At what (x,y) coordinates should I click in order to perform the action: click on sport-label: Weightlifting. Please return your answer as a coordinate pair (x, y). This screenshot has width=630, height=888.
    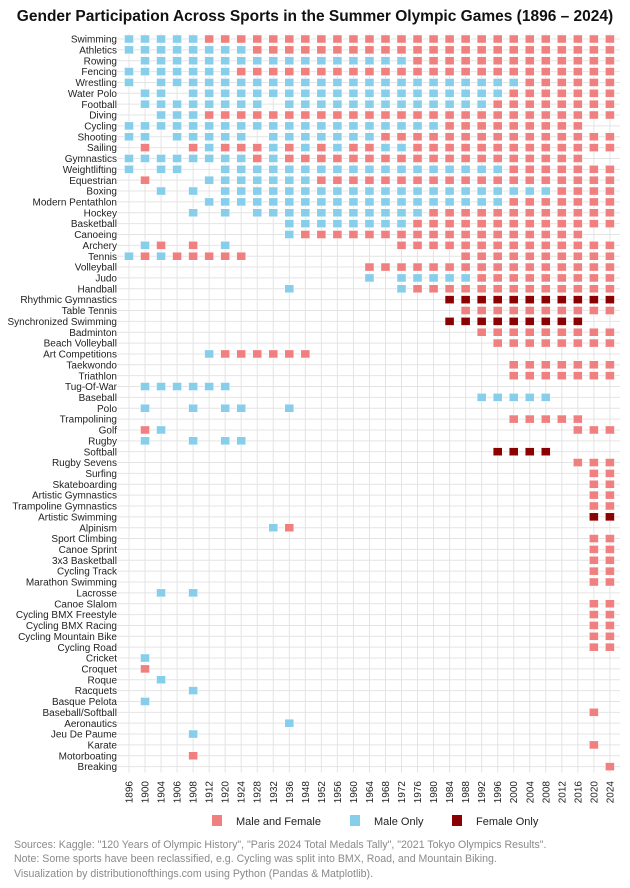
    Looking at the image, I should click on (90, 170).